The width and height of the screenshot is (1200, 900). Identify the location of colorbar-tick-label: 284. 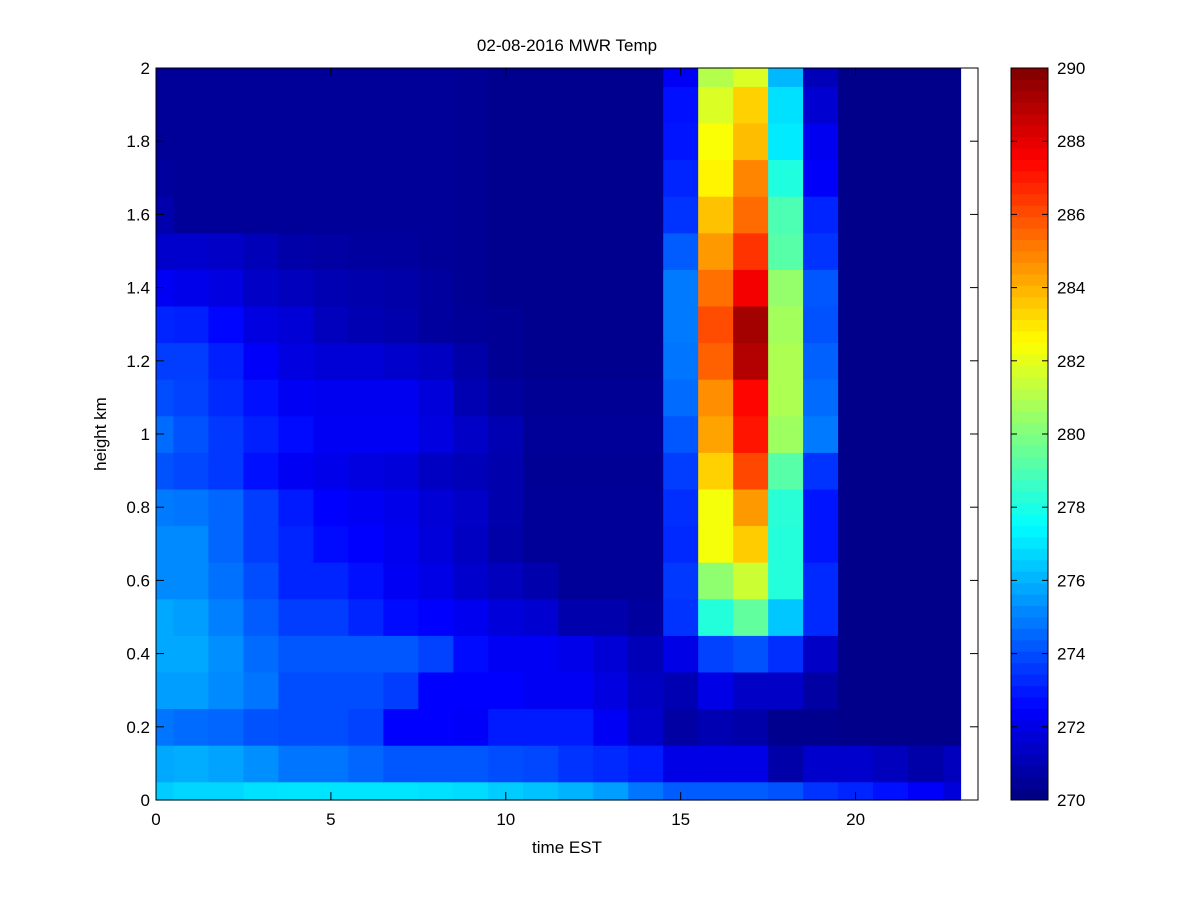
(1071, 288).